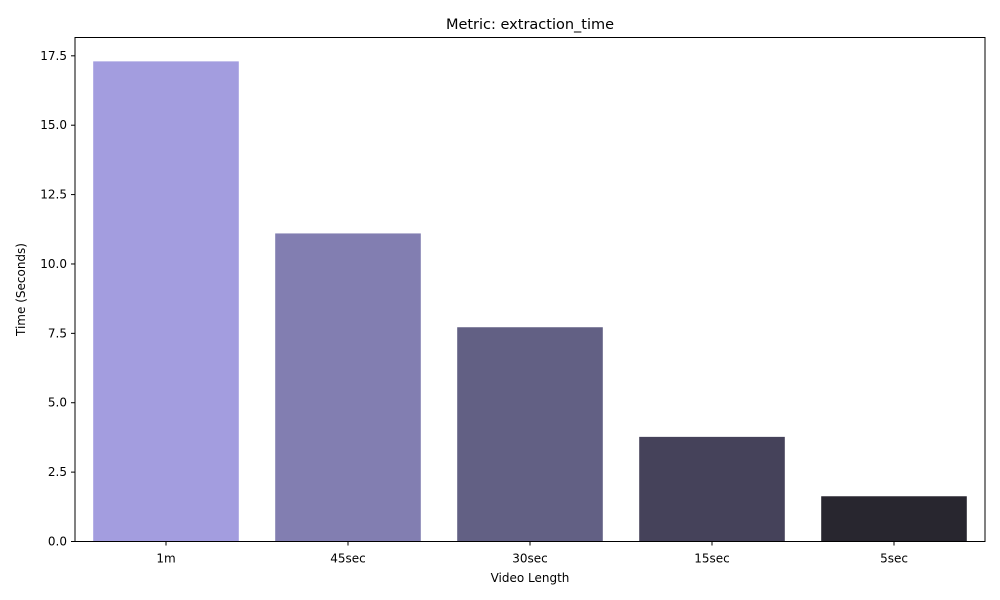  What do you see at coordinates (166, 301) in the screenshot?
I see `bar-1m` at bounding box center [166, 301].